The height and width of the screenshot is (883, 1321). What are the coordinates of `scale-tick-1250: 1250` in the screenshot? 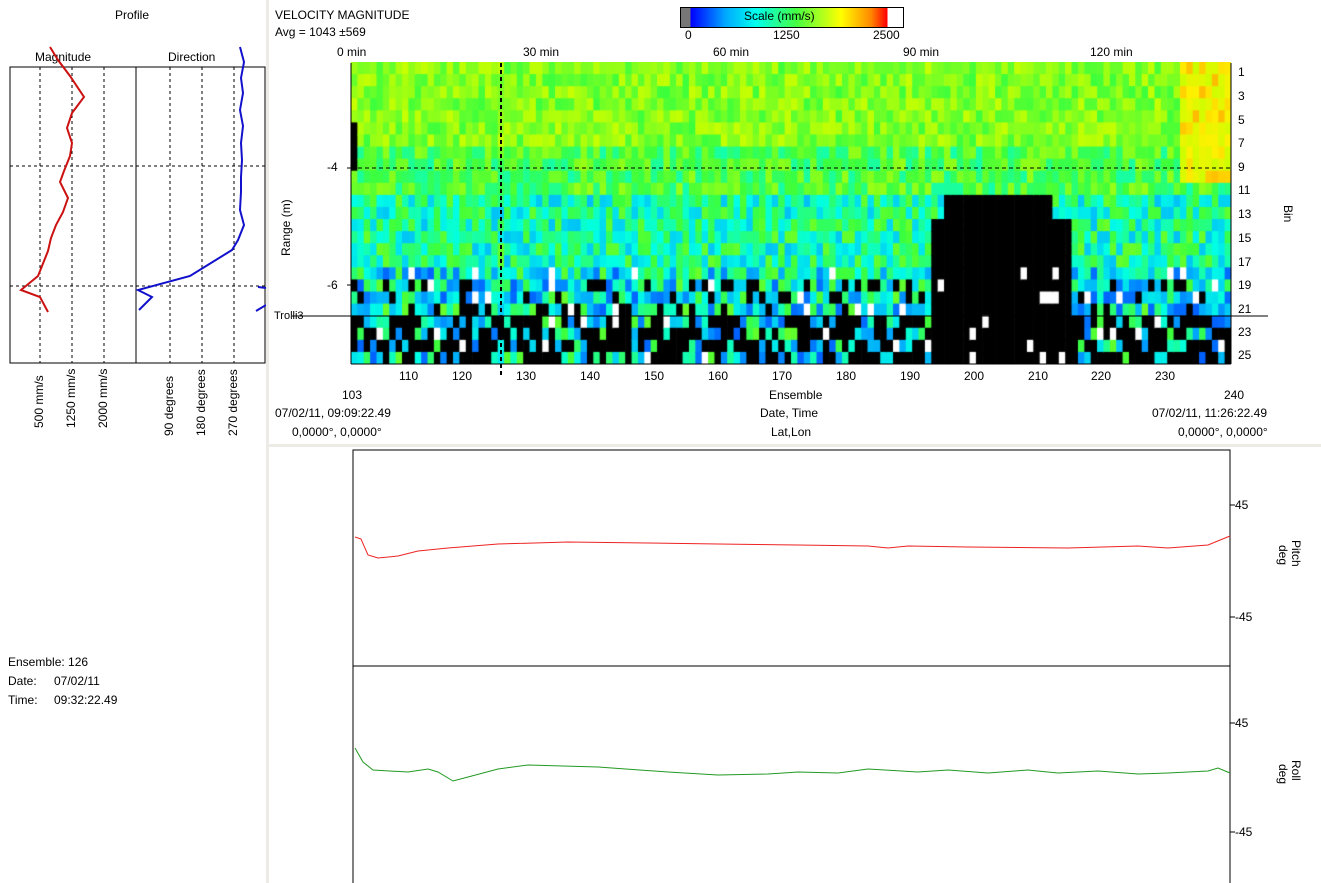 It's located at (786, 35).